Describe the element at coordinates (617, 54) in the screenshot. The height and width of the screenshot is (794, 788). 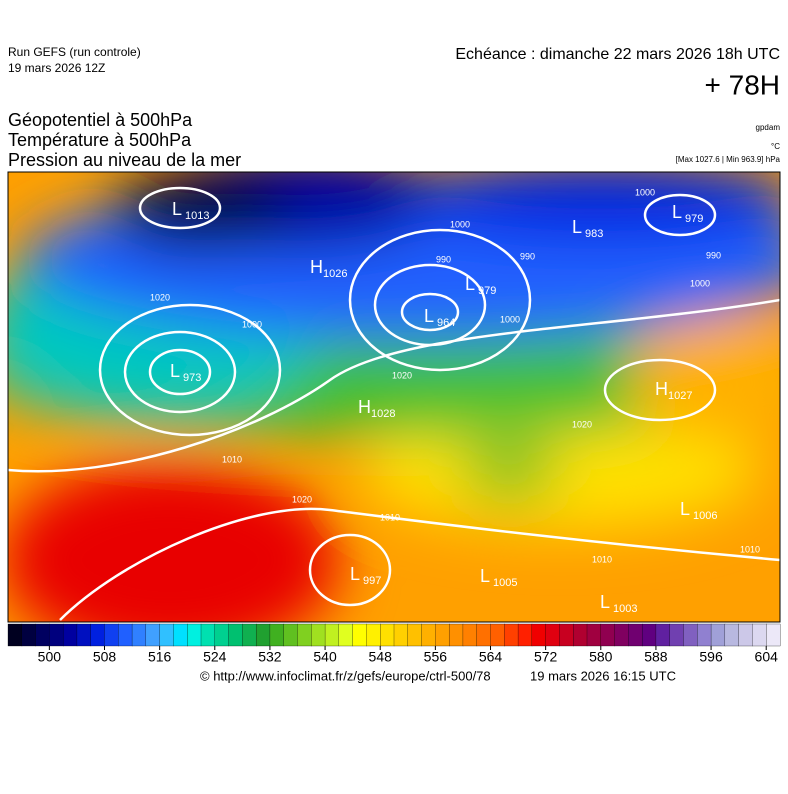
I see `echeance: Echéance : dimanche 22 mars 2026 18h UTC` at that location.